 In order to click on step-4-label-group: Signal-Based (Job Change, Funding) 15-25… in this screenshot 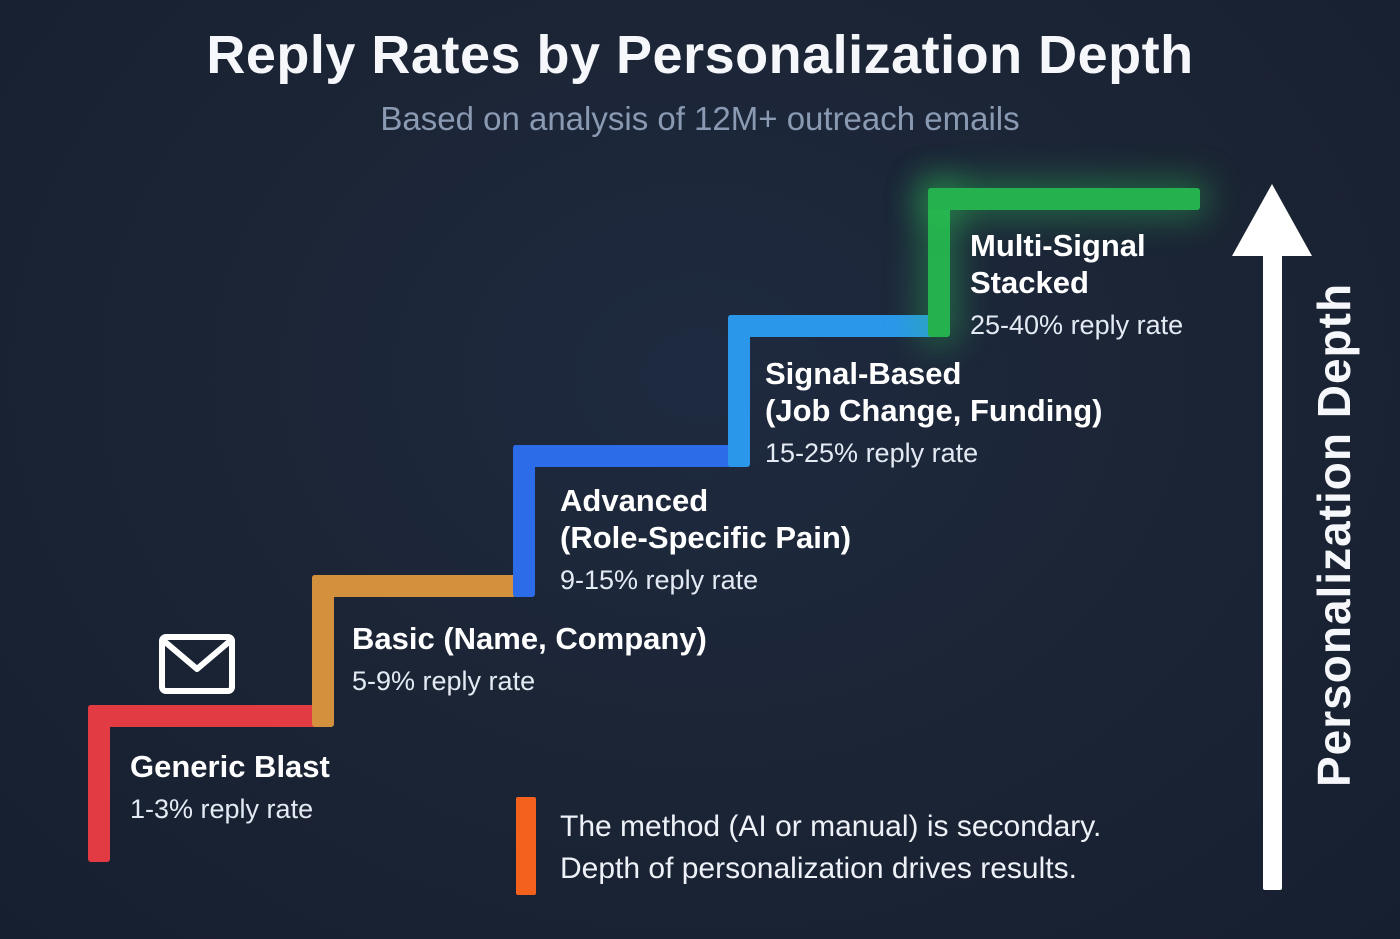, I will do `click(934, 412)`.